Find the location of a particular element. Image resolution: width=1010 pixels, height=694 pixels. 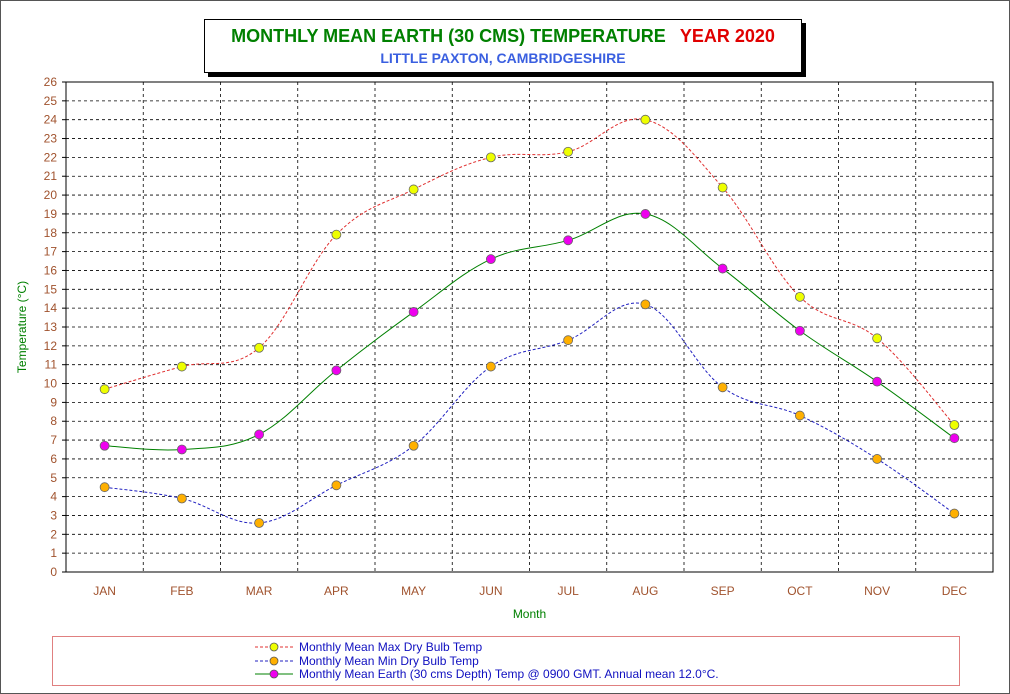

y-tick-label: 13 is located at coordinates (51, 327).